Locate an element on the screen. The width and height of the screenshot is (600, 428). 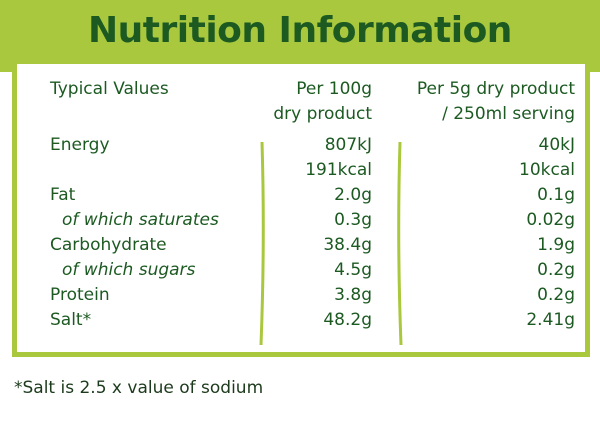
title: Nutrition Information is located at coordinates (300, 30).